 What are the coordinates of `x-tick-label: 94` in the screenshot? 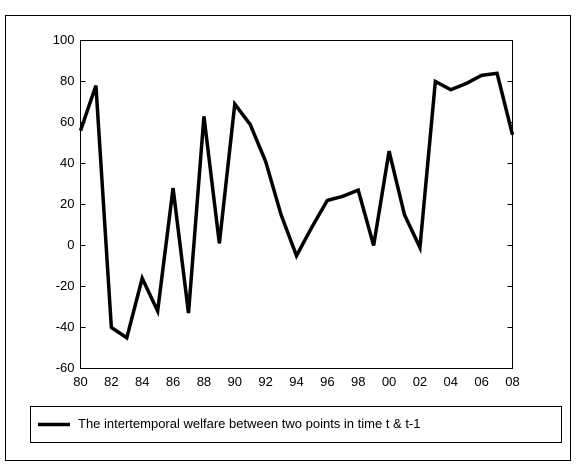 It's located at (296, 381).